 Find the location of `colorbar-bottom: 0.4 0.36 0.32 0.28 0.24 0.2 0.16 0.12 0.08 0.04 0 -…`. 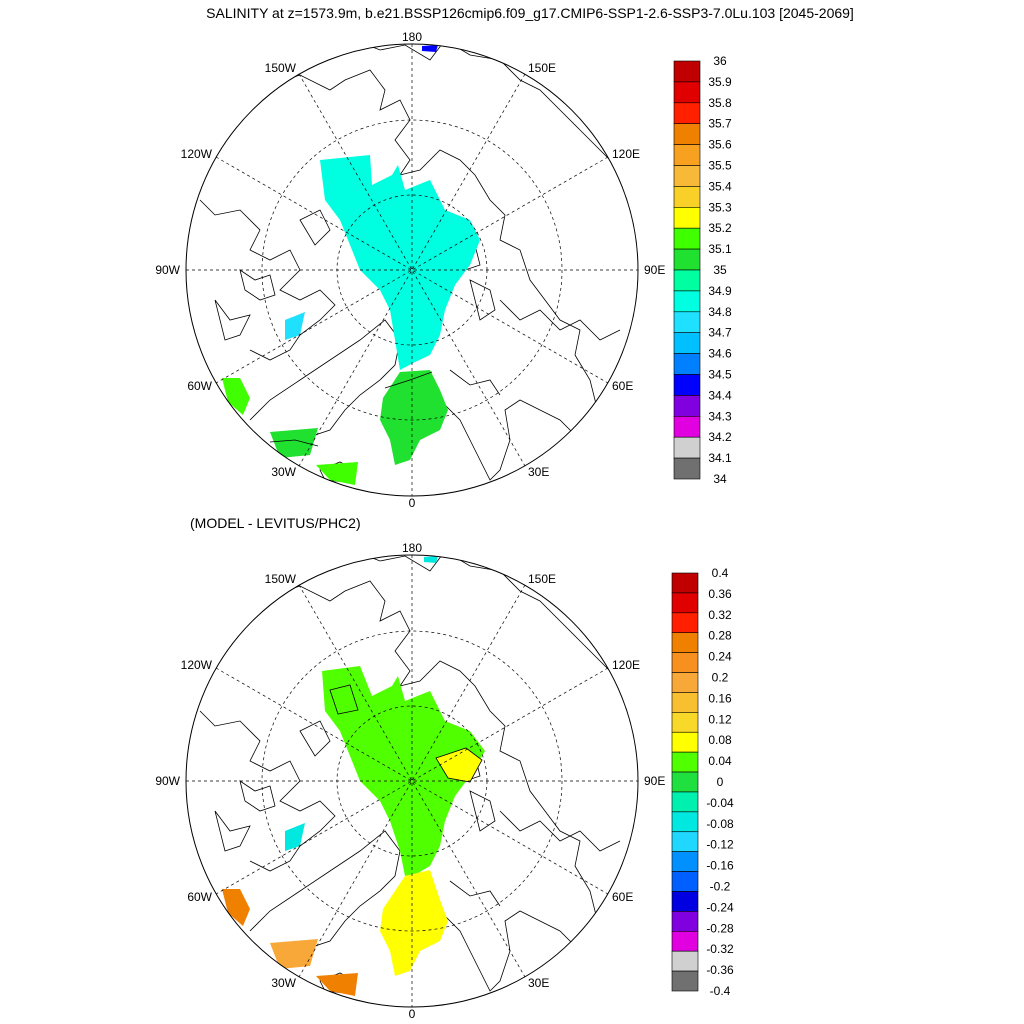

colorbar-bottom: 0.4 0.36 0.32 0.28 0.24 0.2 0.16 0.12 0.08 0.04 0 -… is located at coordinates (702, 782).